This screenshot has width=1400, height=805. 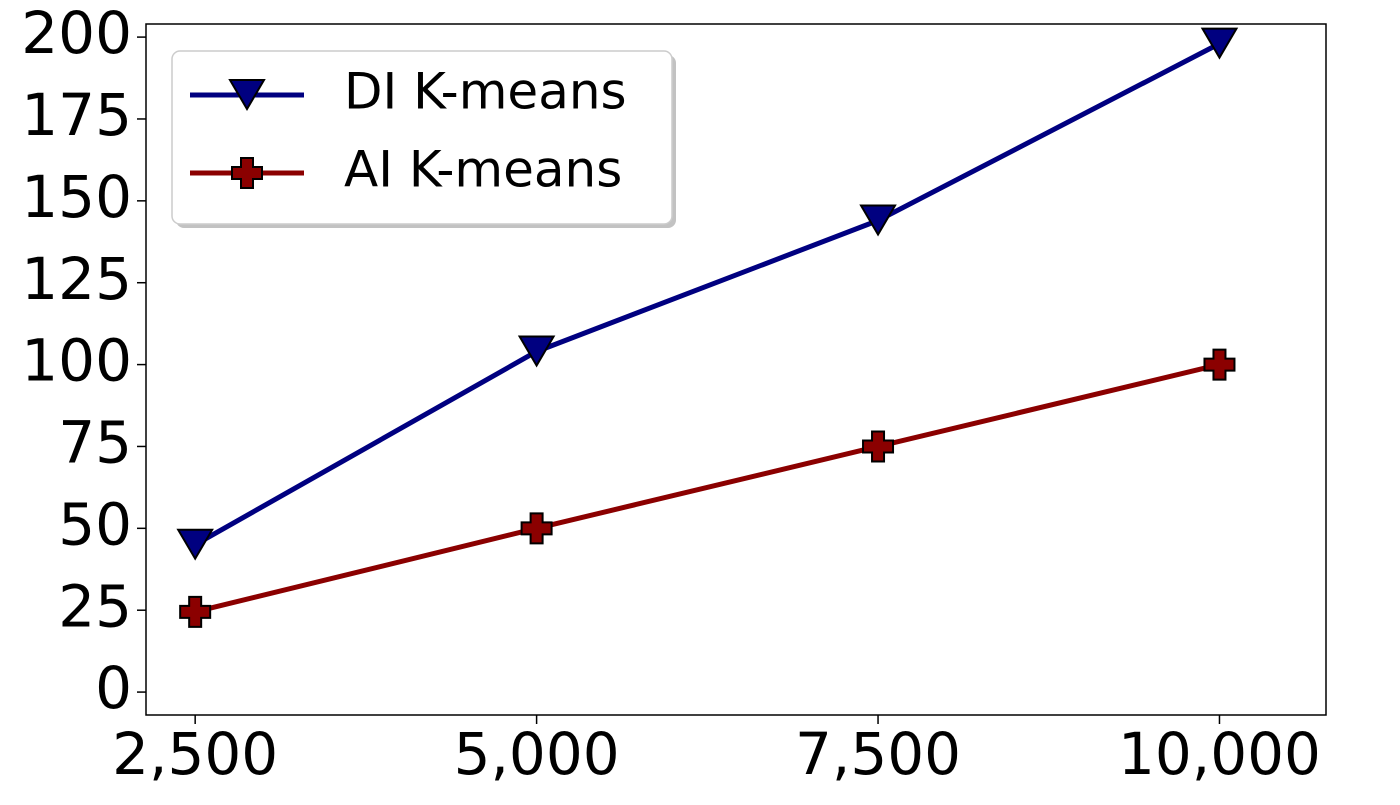 I want to click on legend-label: DI K-means, so click(x=485, y=92).